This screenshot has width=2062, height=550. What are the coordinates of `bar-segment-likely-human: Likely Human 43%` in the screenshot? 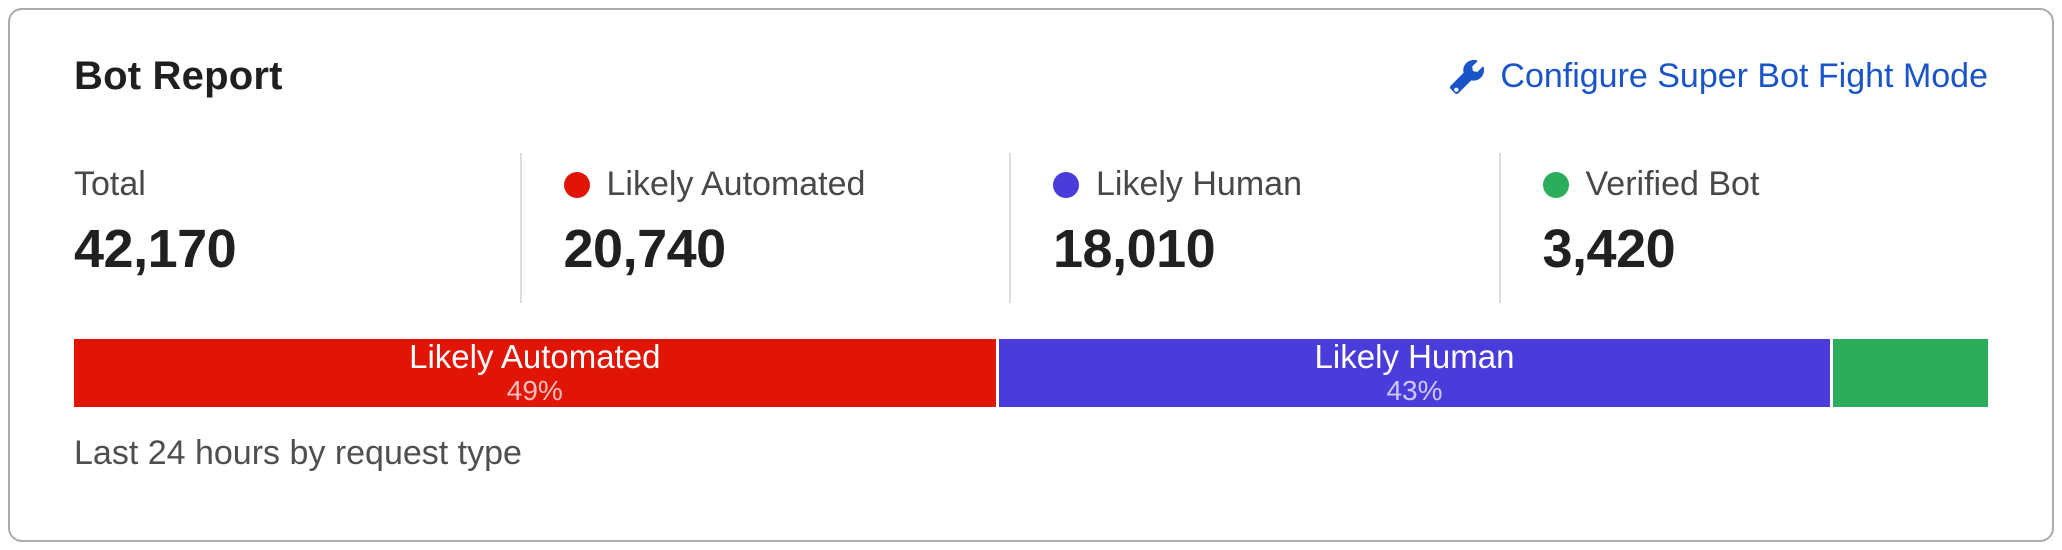 It's located at (1414, 373).